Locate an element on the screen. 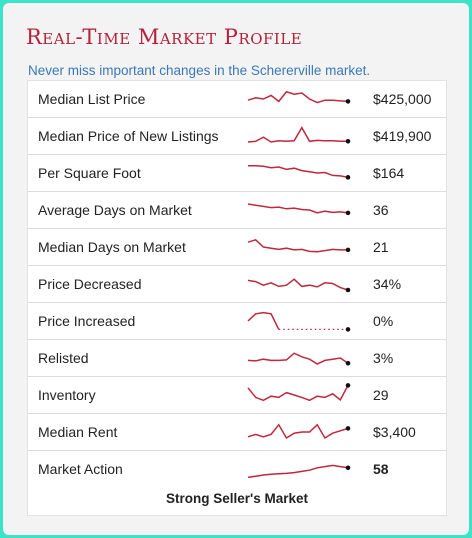 The image size is (472, 538). table-row: Per Square Foot $164 is located at coordinates (237, 173).